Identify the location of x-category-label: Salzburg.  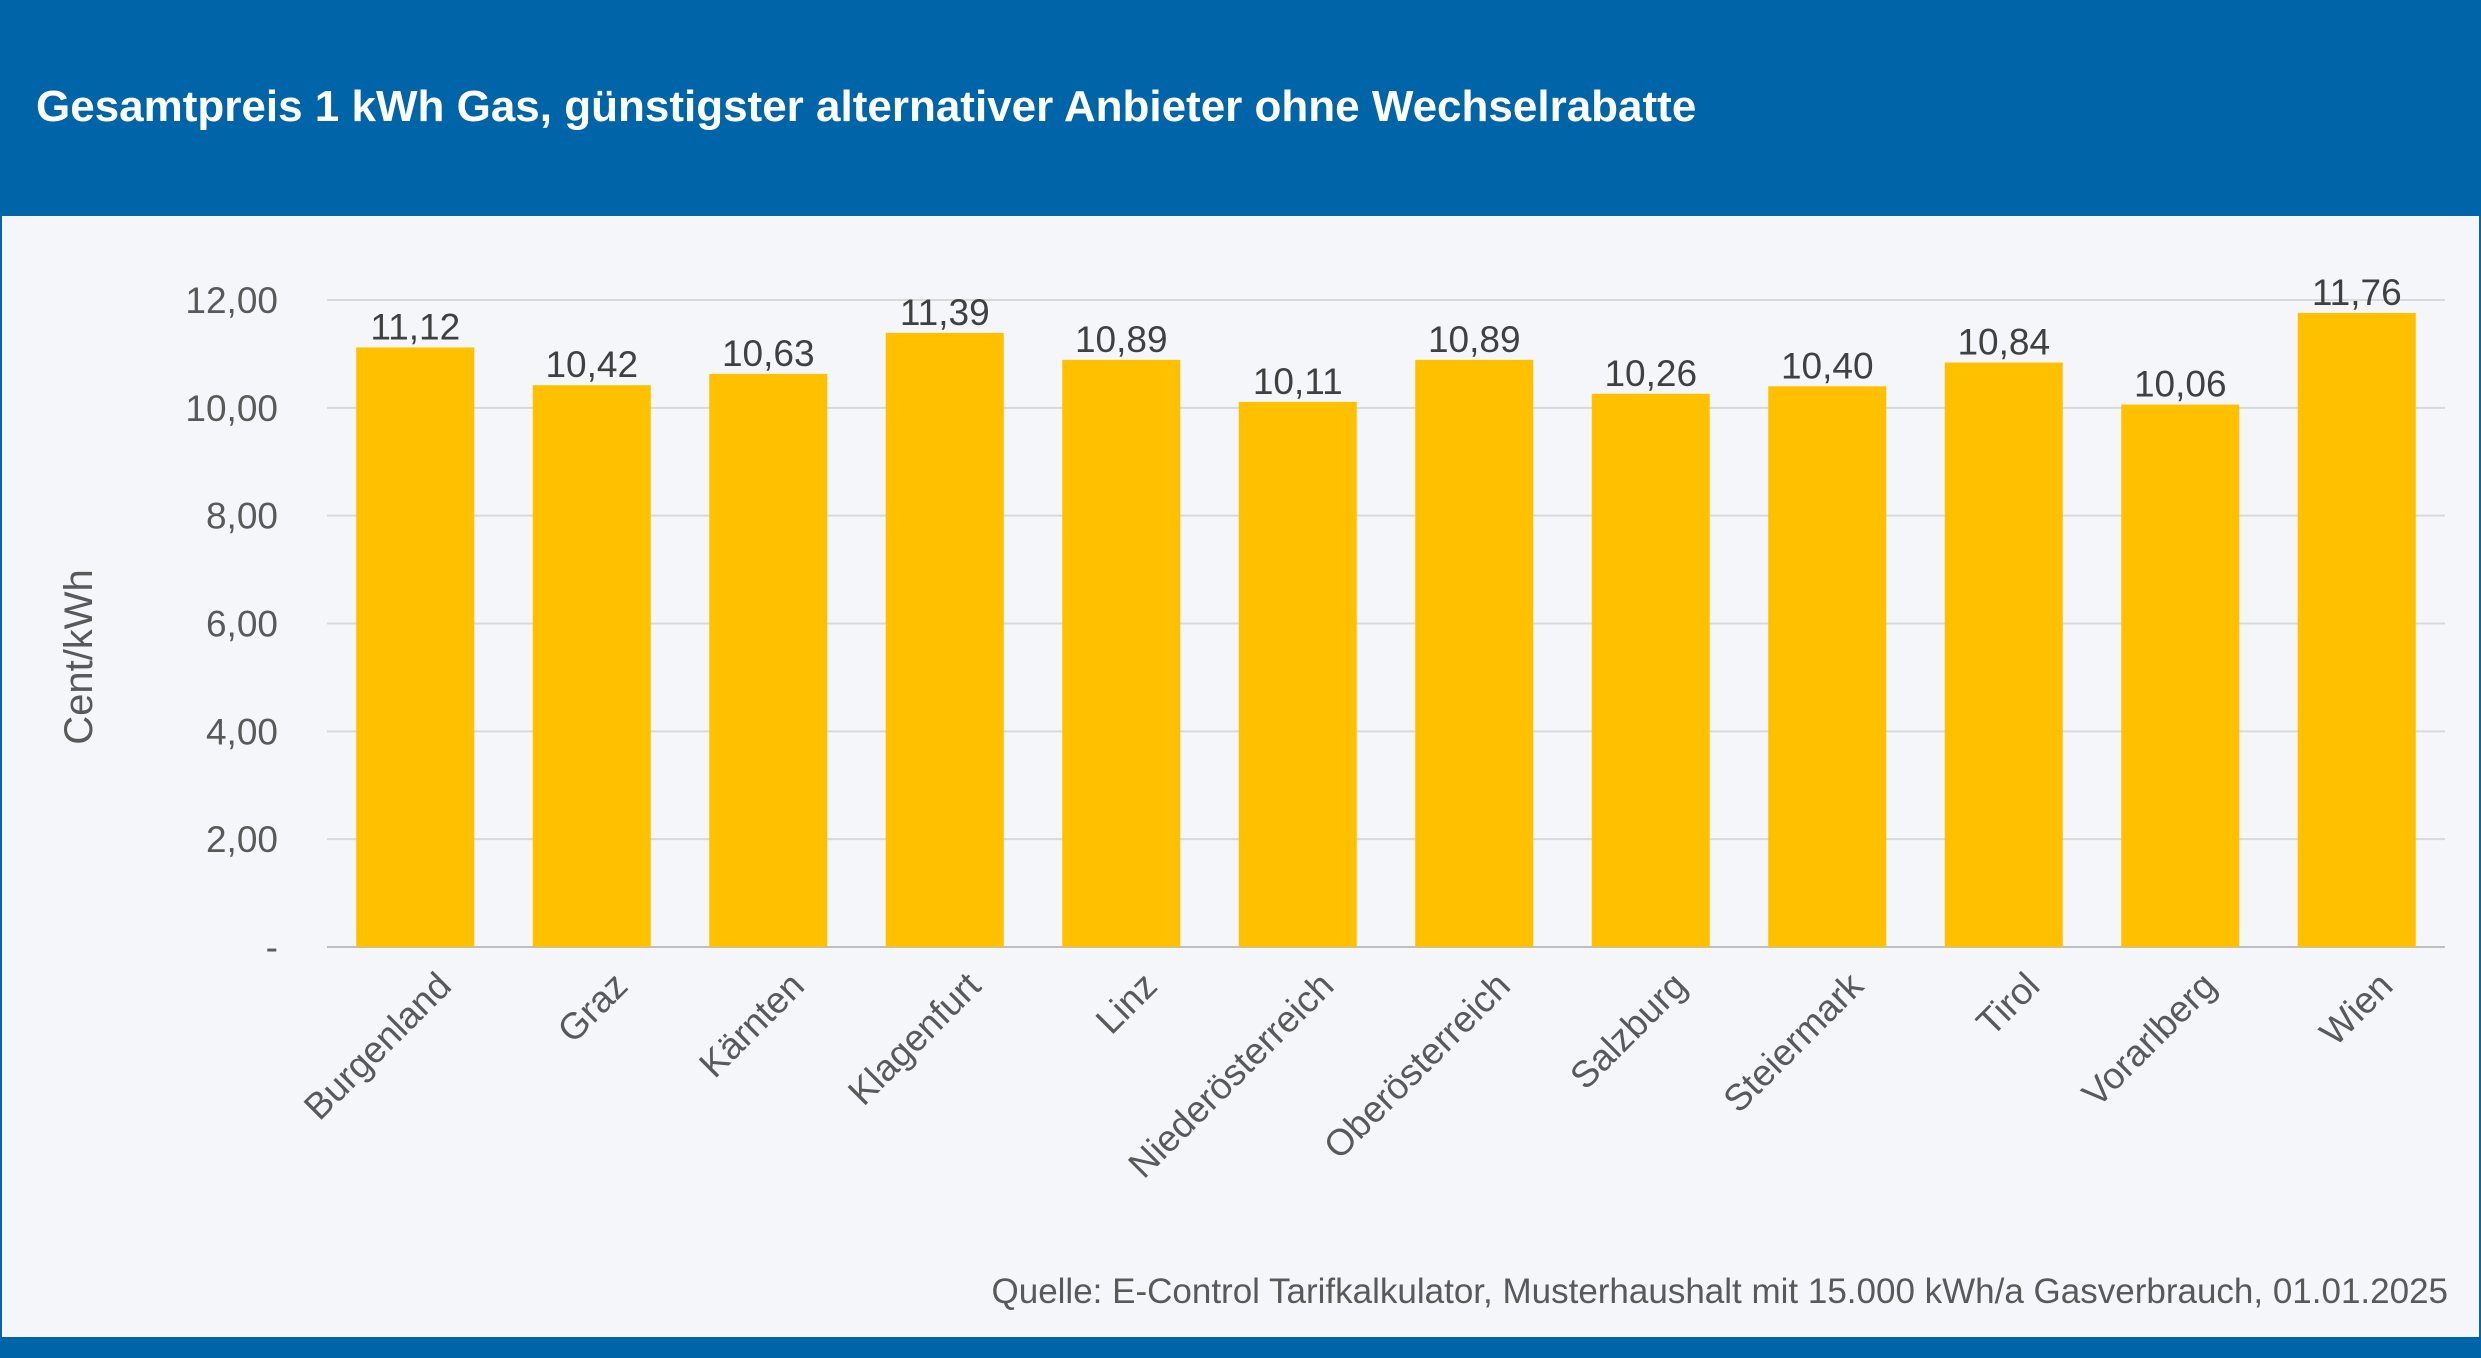
(1628, 1031).